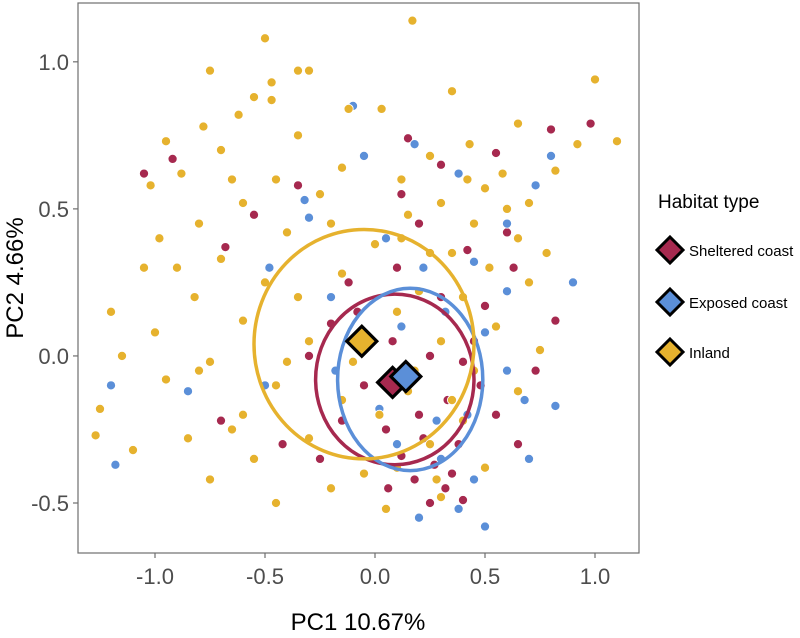 The width and height of the screenshot is (800, 638). I want to click on x-tick-label: -0.5, so click(265, 576).